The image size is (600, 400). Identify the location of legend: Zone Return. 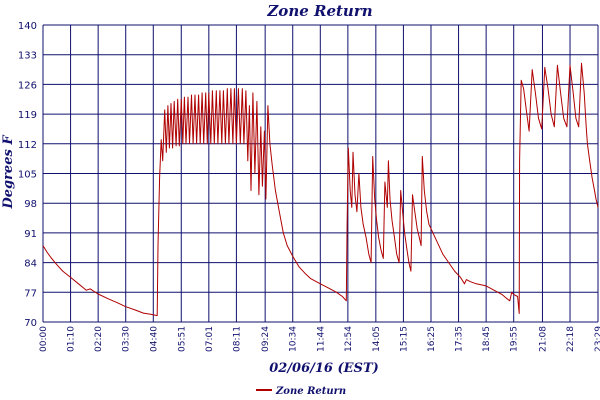
(301, 391).